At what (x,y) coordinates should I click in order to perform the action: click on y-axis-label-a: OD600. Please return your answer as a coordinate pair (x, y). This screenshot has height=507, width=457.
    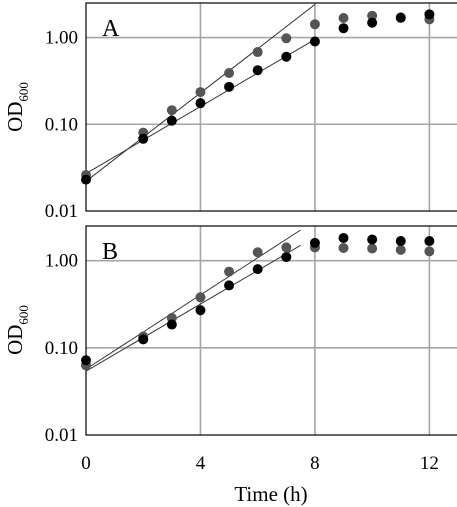
    Looking at the image, I should click on (17, 107).